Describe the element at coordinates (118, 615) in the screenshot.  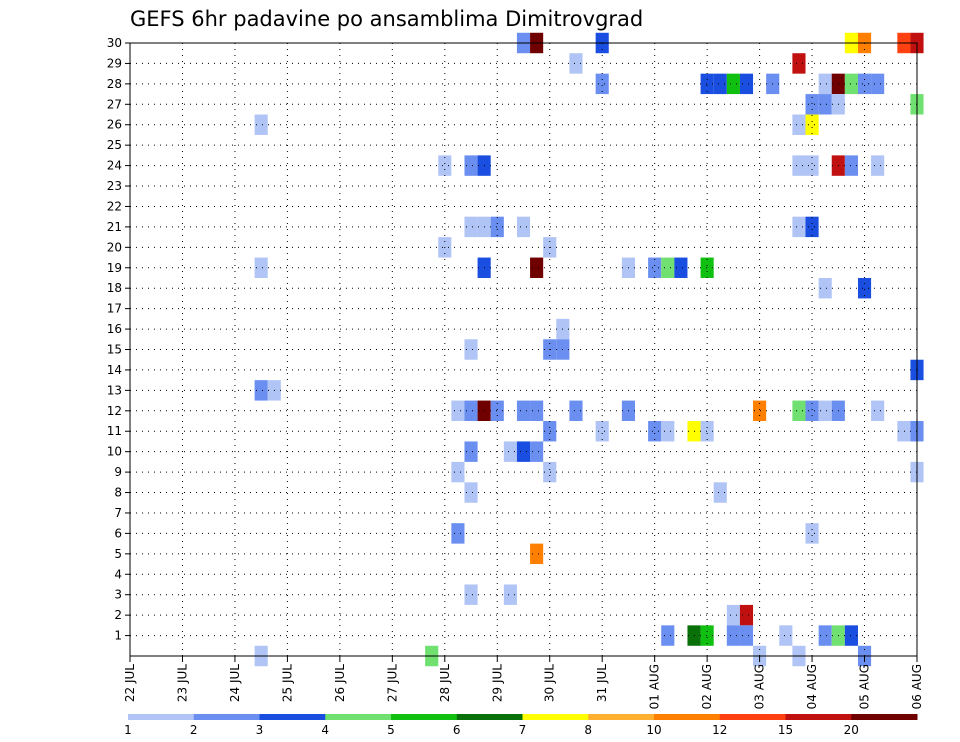
I see `y-tick-label: 2` at that location.